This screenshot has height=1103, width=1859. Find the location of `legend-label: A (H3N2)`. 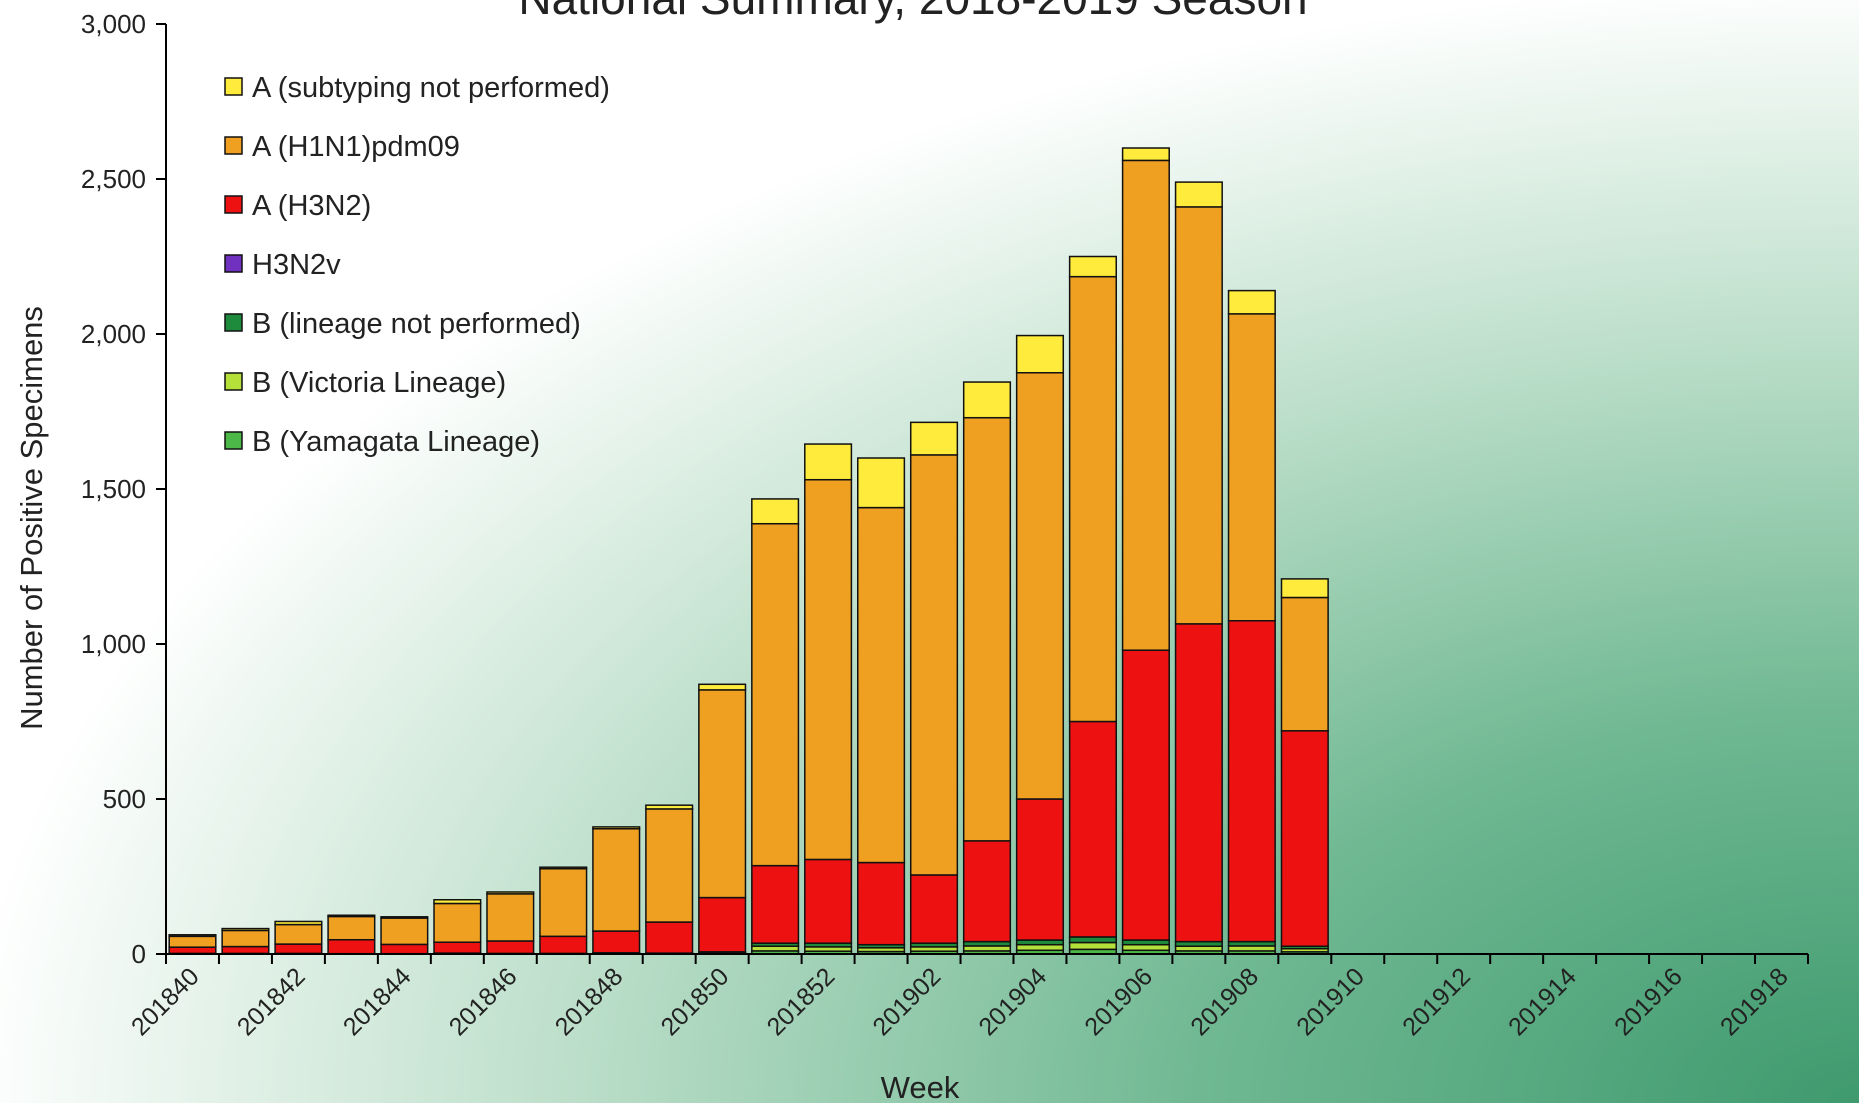

legend-label: A (H3N2) is located at coordinates (311, 206).